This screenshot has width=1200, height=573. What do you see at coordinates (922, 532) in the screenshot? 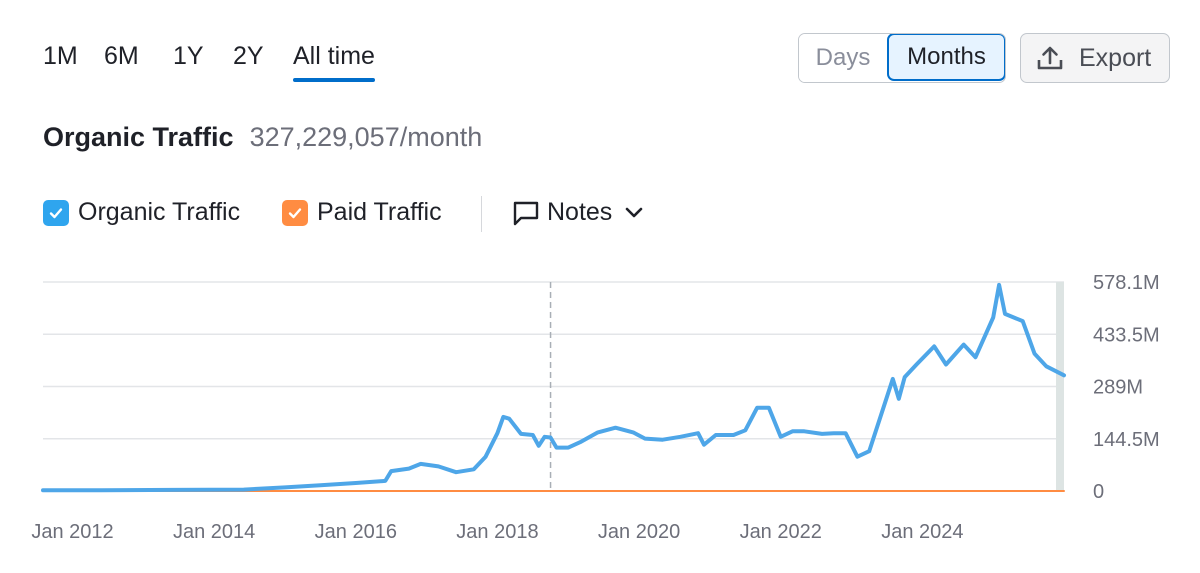
I see `x-tick-label: Jan 2024` at bounding box center [922, 532].